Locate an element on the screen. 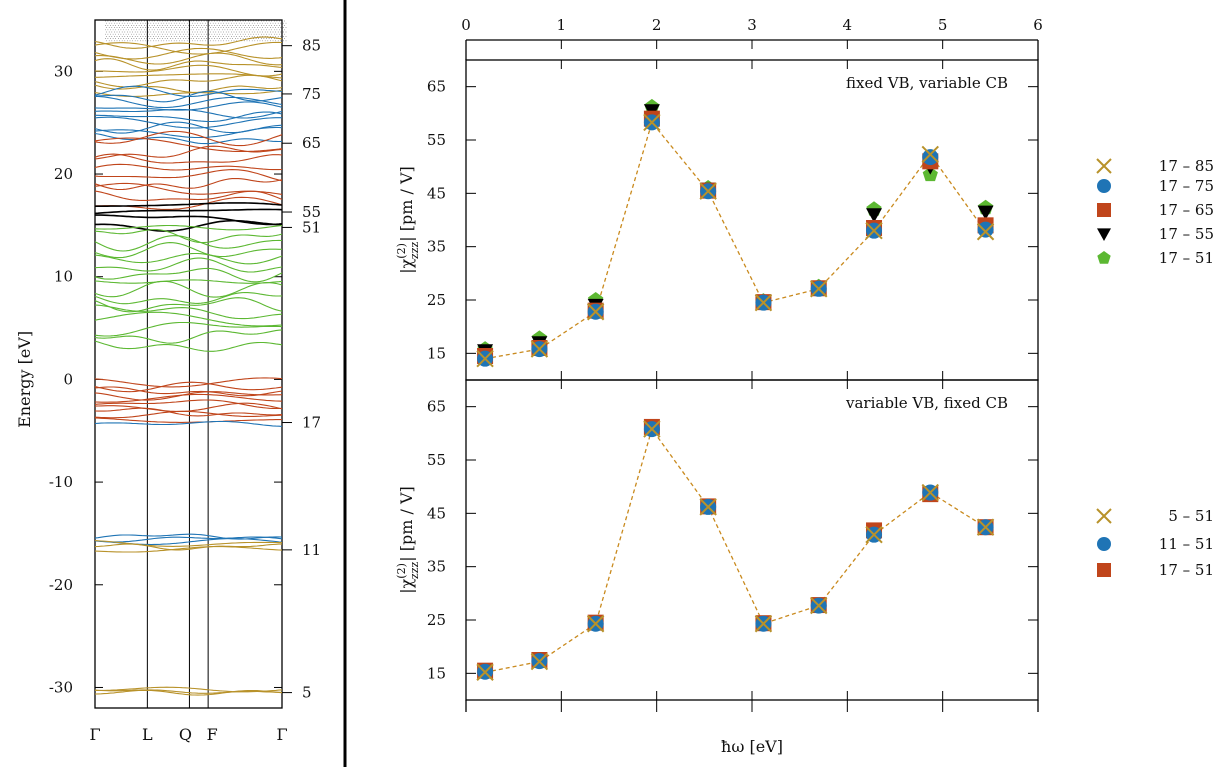 This screenshot has width=1229, height=767. band-index-label: 17 is located at coordinates (311, 423).